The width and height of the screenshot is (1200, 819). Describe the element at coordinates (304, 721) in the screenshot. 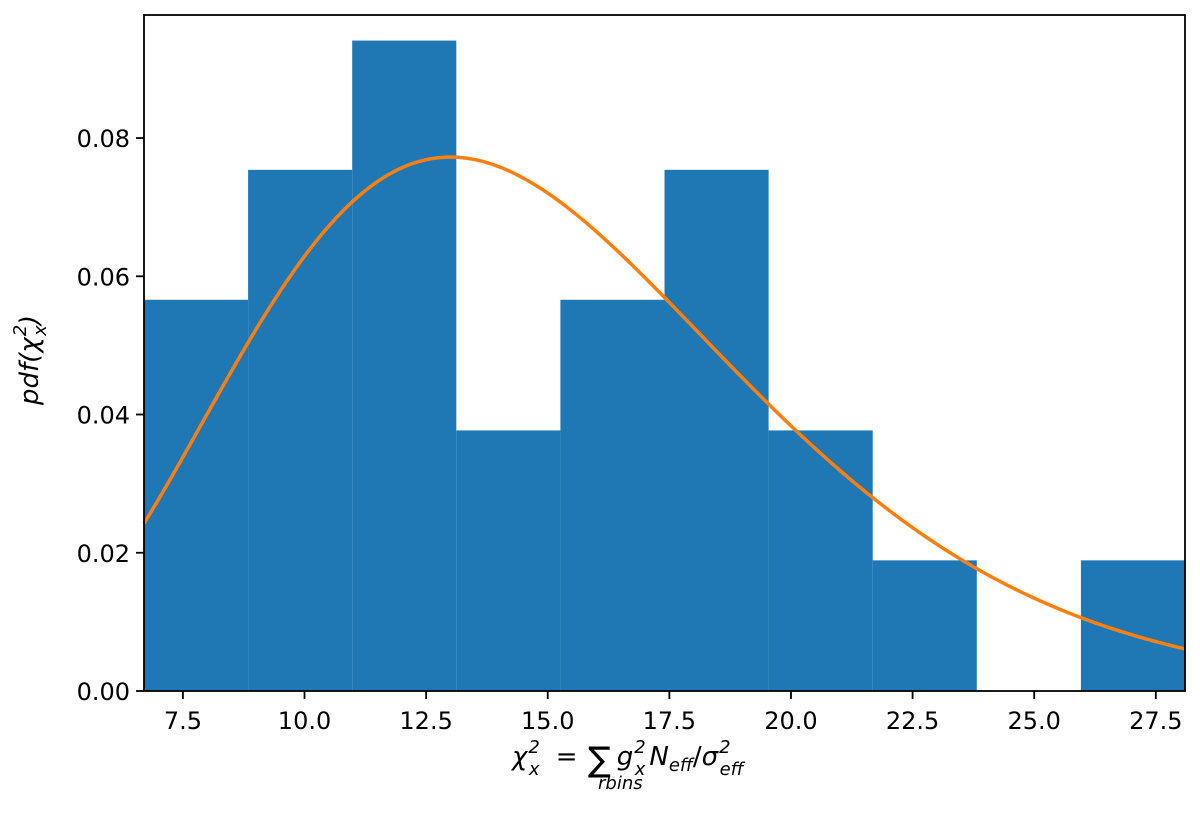

I see `x-tick-label: 10.0` at that location.